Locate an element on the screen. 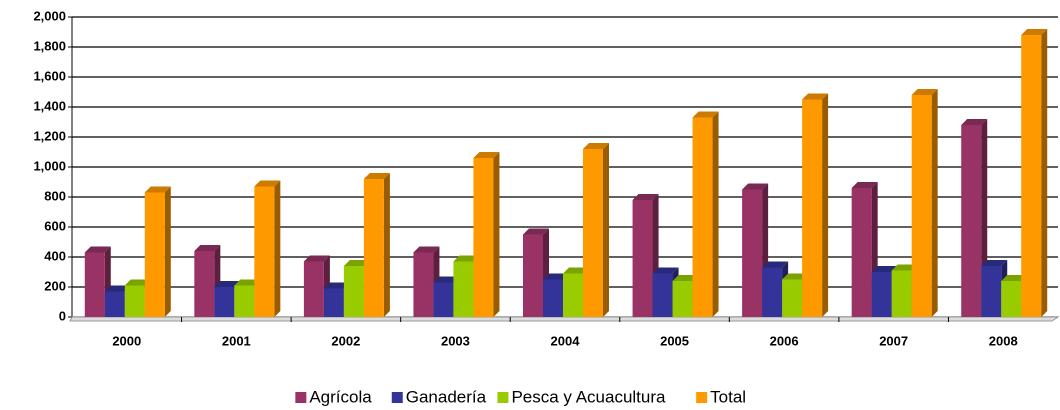  x-tick-label: 2002 is located at coordinates (345, 340).